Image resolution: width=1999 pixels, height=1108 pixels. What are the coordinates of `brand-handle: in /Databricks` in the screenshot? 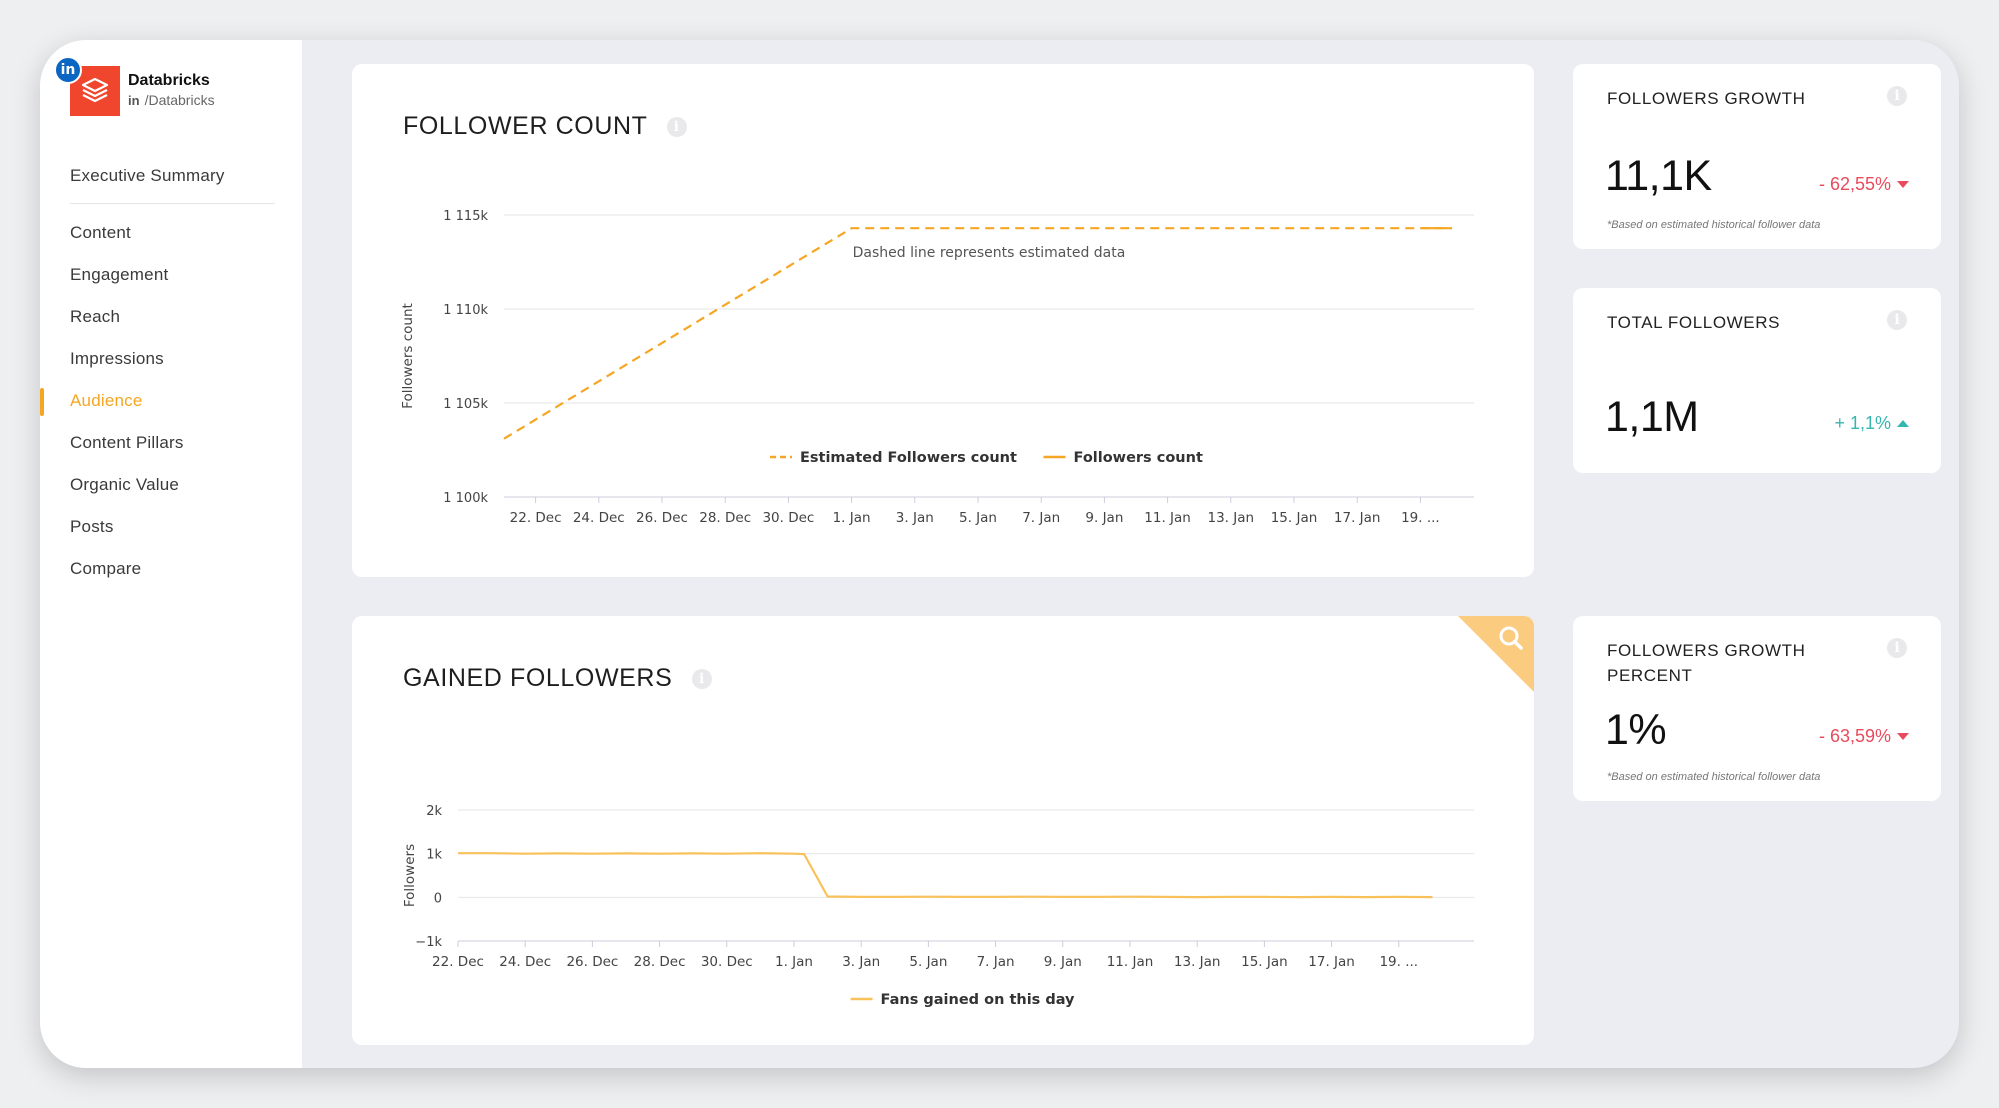 It's located at (171, 100).